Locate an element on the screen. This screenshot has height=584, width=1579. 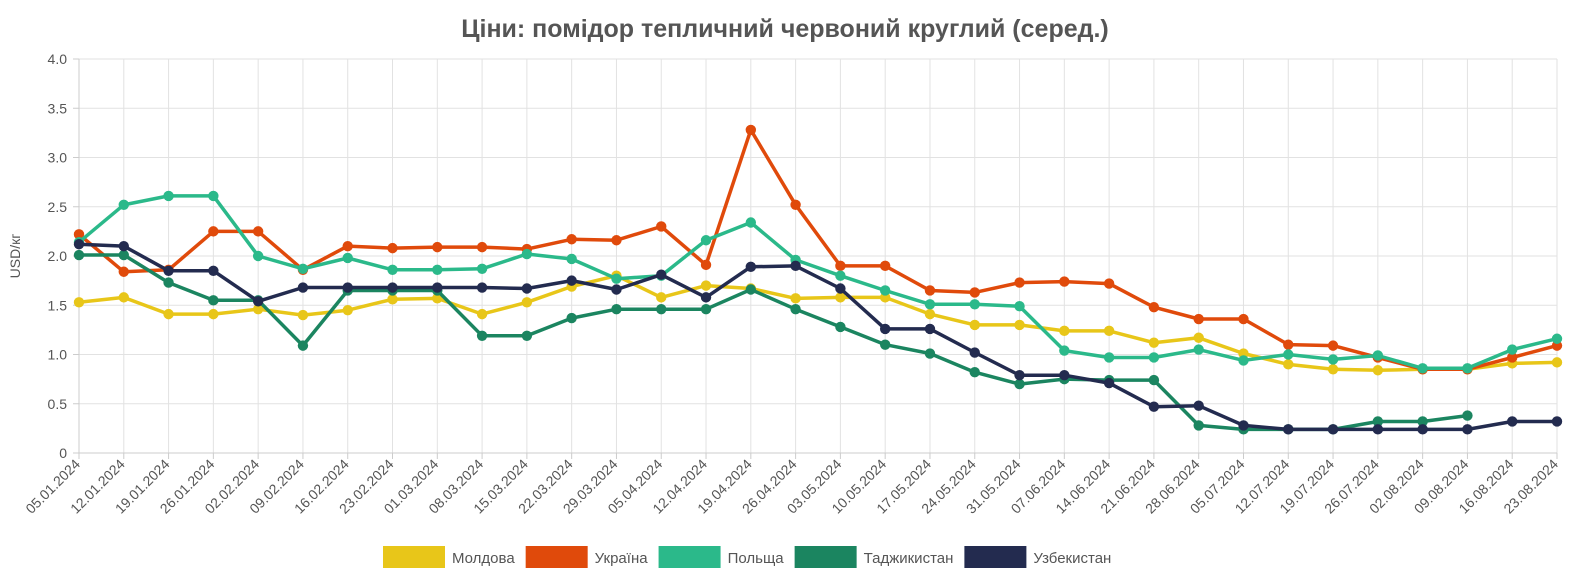
legend-item: Таджикистан is located at coordinates (874, 557).